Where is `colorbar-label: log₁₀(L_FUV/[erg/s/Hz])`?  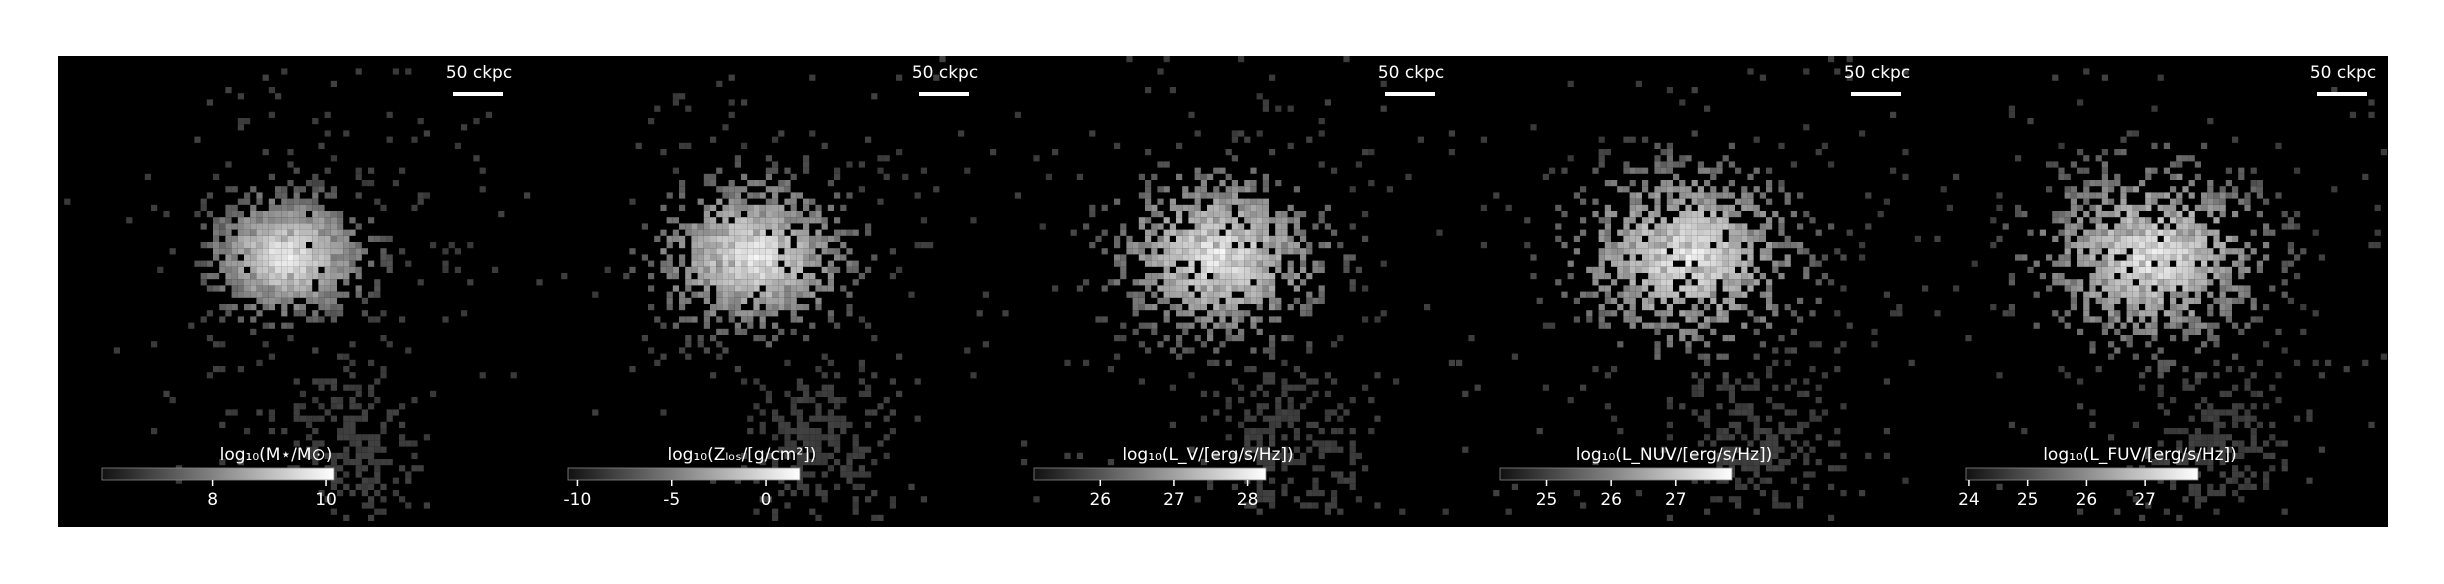 colorbar-label: log₁₀(L_FUV/[erg/s/Hz]) is located at coordinates (2140, 455).